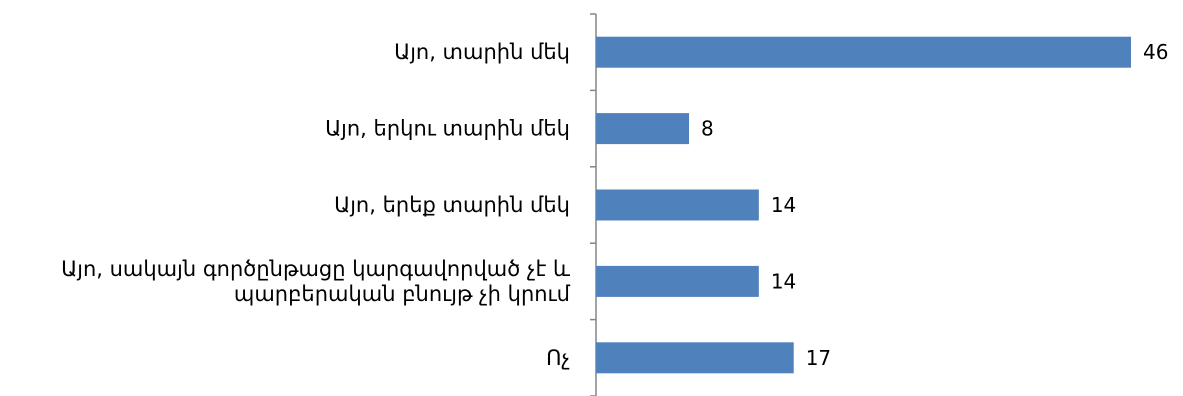 The height and width of the screenshot is (396, 1183). What do you see at coordinates (558, 358) in the screenshot?
I see `category-label: Ոչ` at bounding box center [558, 358].